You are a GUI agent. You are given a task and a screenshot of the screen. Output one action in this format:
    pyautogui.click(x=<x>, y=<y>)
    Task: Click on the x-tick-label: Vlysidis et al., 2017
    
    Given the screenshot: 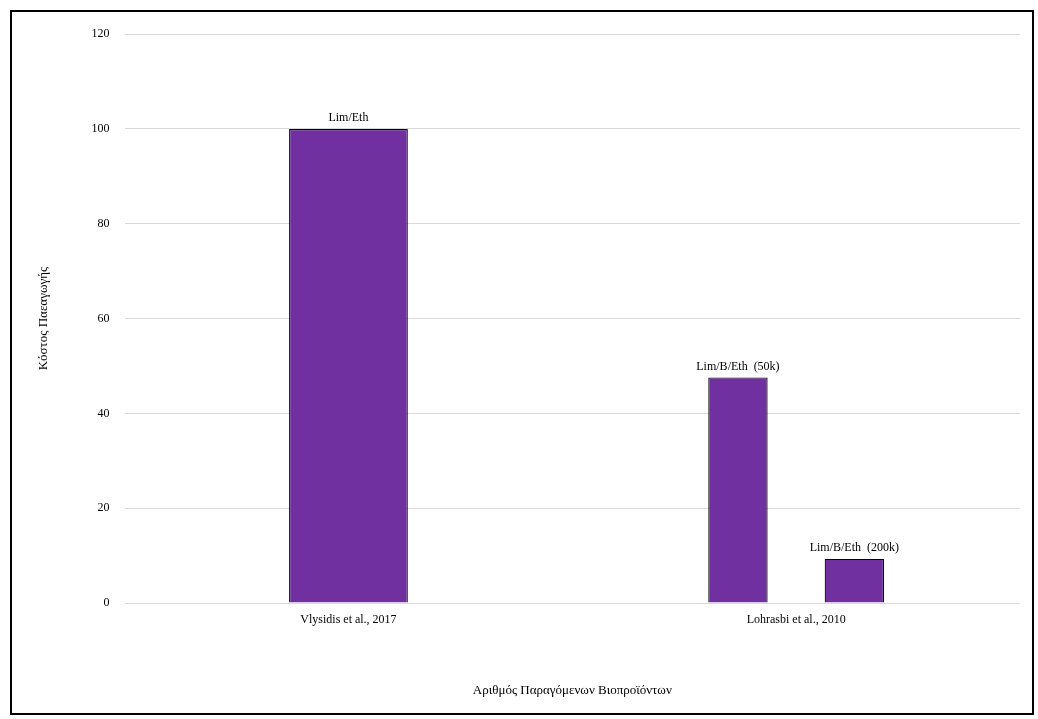 What is the action you would take?
    pyautogui.click(x=348, y=619)
    